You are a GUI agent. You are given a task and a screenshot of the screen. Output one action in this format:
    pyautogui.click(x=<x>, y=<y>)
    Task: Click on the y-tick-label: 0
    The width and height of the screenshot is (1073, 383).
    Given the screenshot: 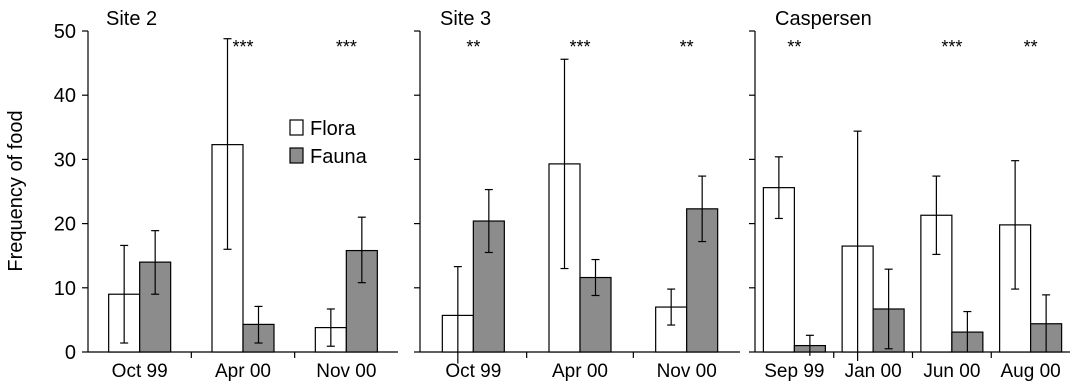 What is the action you would take?
    pyautogui.click(x=70, y=353)
    